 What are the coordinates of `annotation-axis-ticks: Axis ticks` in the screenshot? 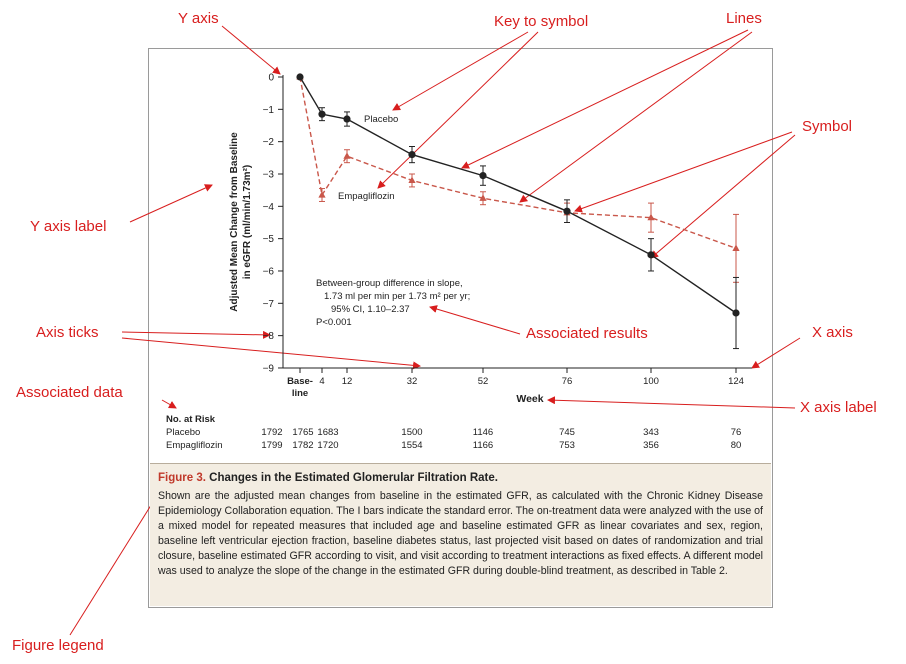 It's located at (67, 332).